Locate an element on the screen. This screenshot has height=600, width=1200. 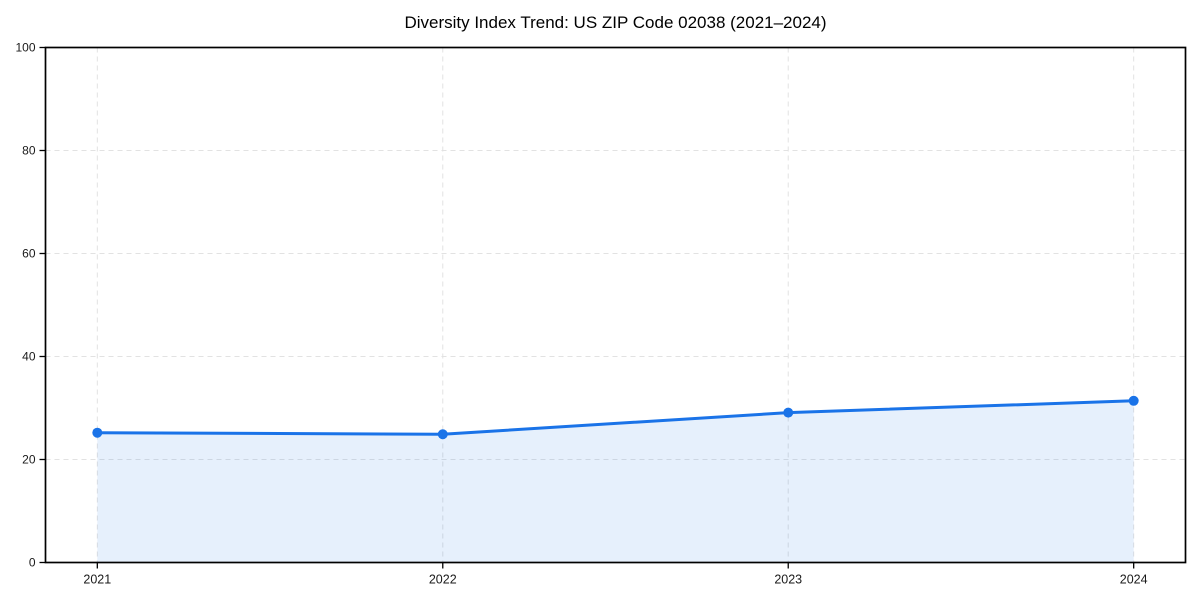
ytick-label-20: 20 is located at coordinates (29, 460).